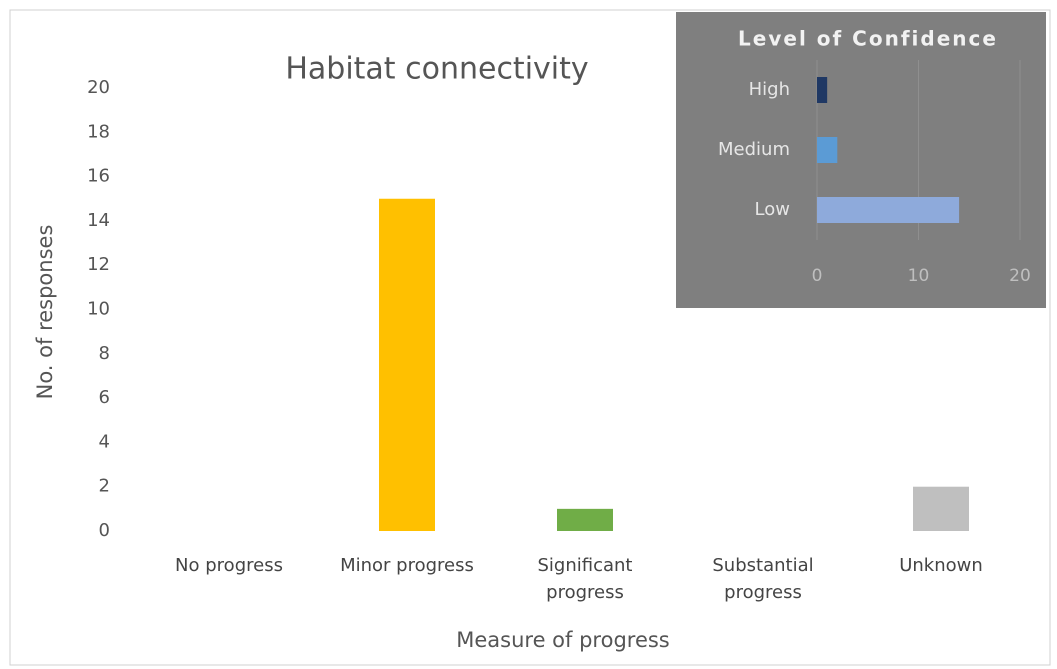  What do you see at coordinates (919, 276) in the screenshot?
I see `x-tick-label: 10` at bounding box center [919, 276].